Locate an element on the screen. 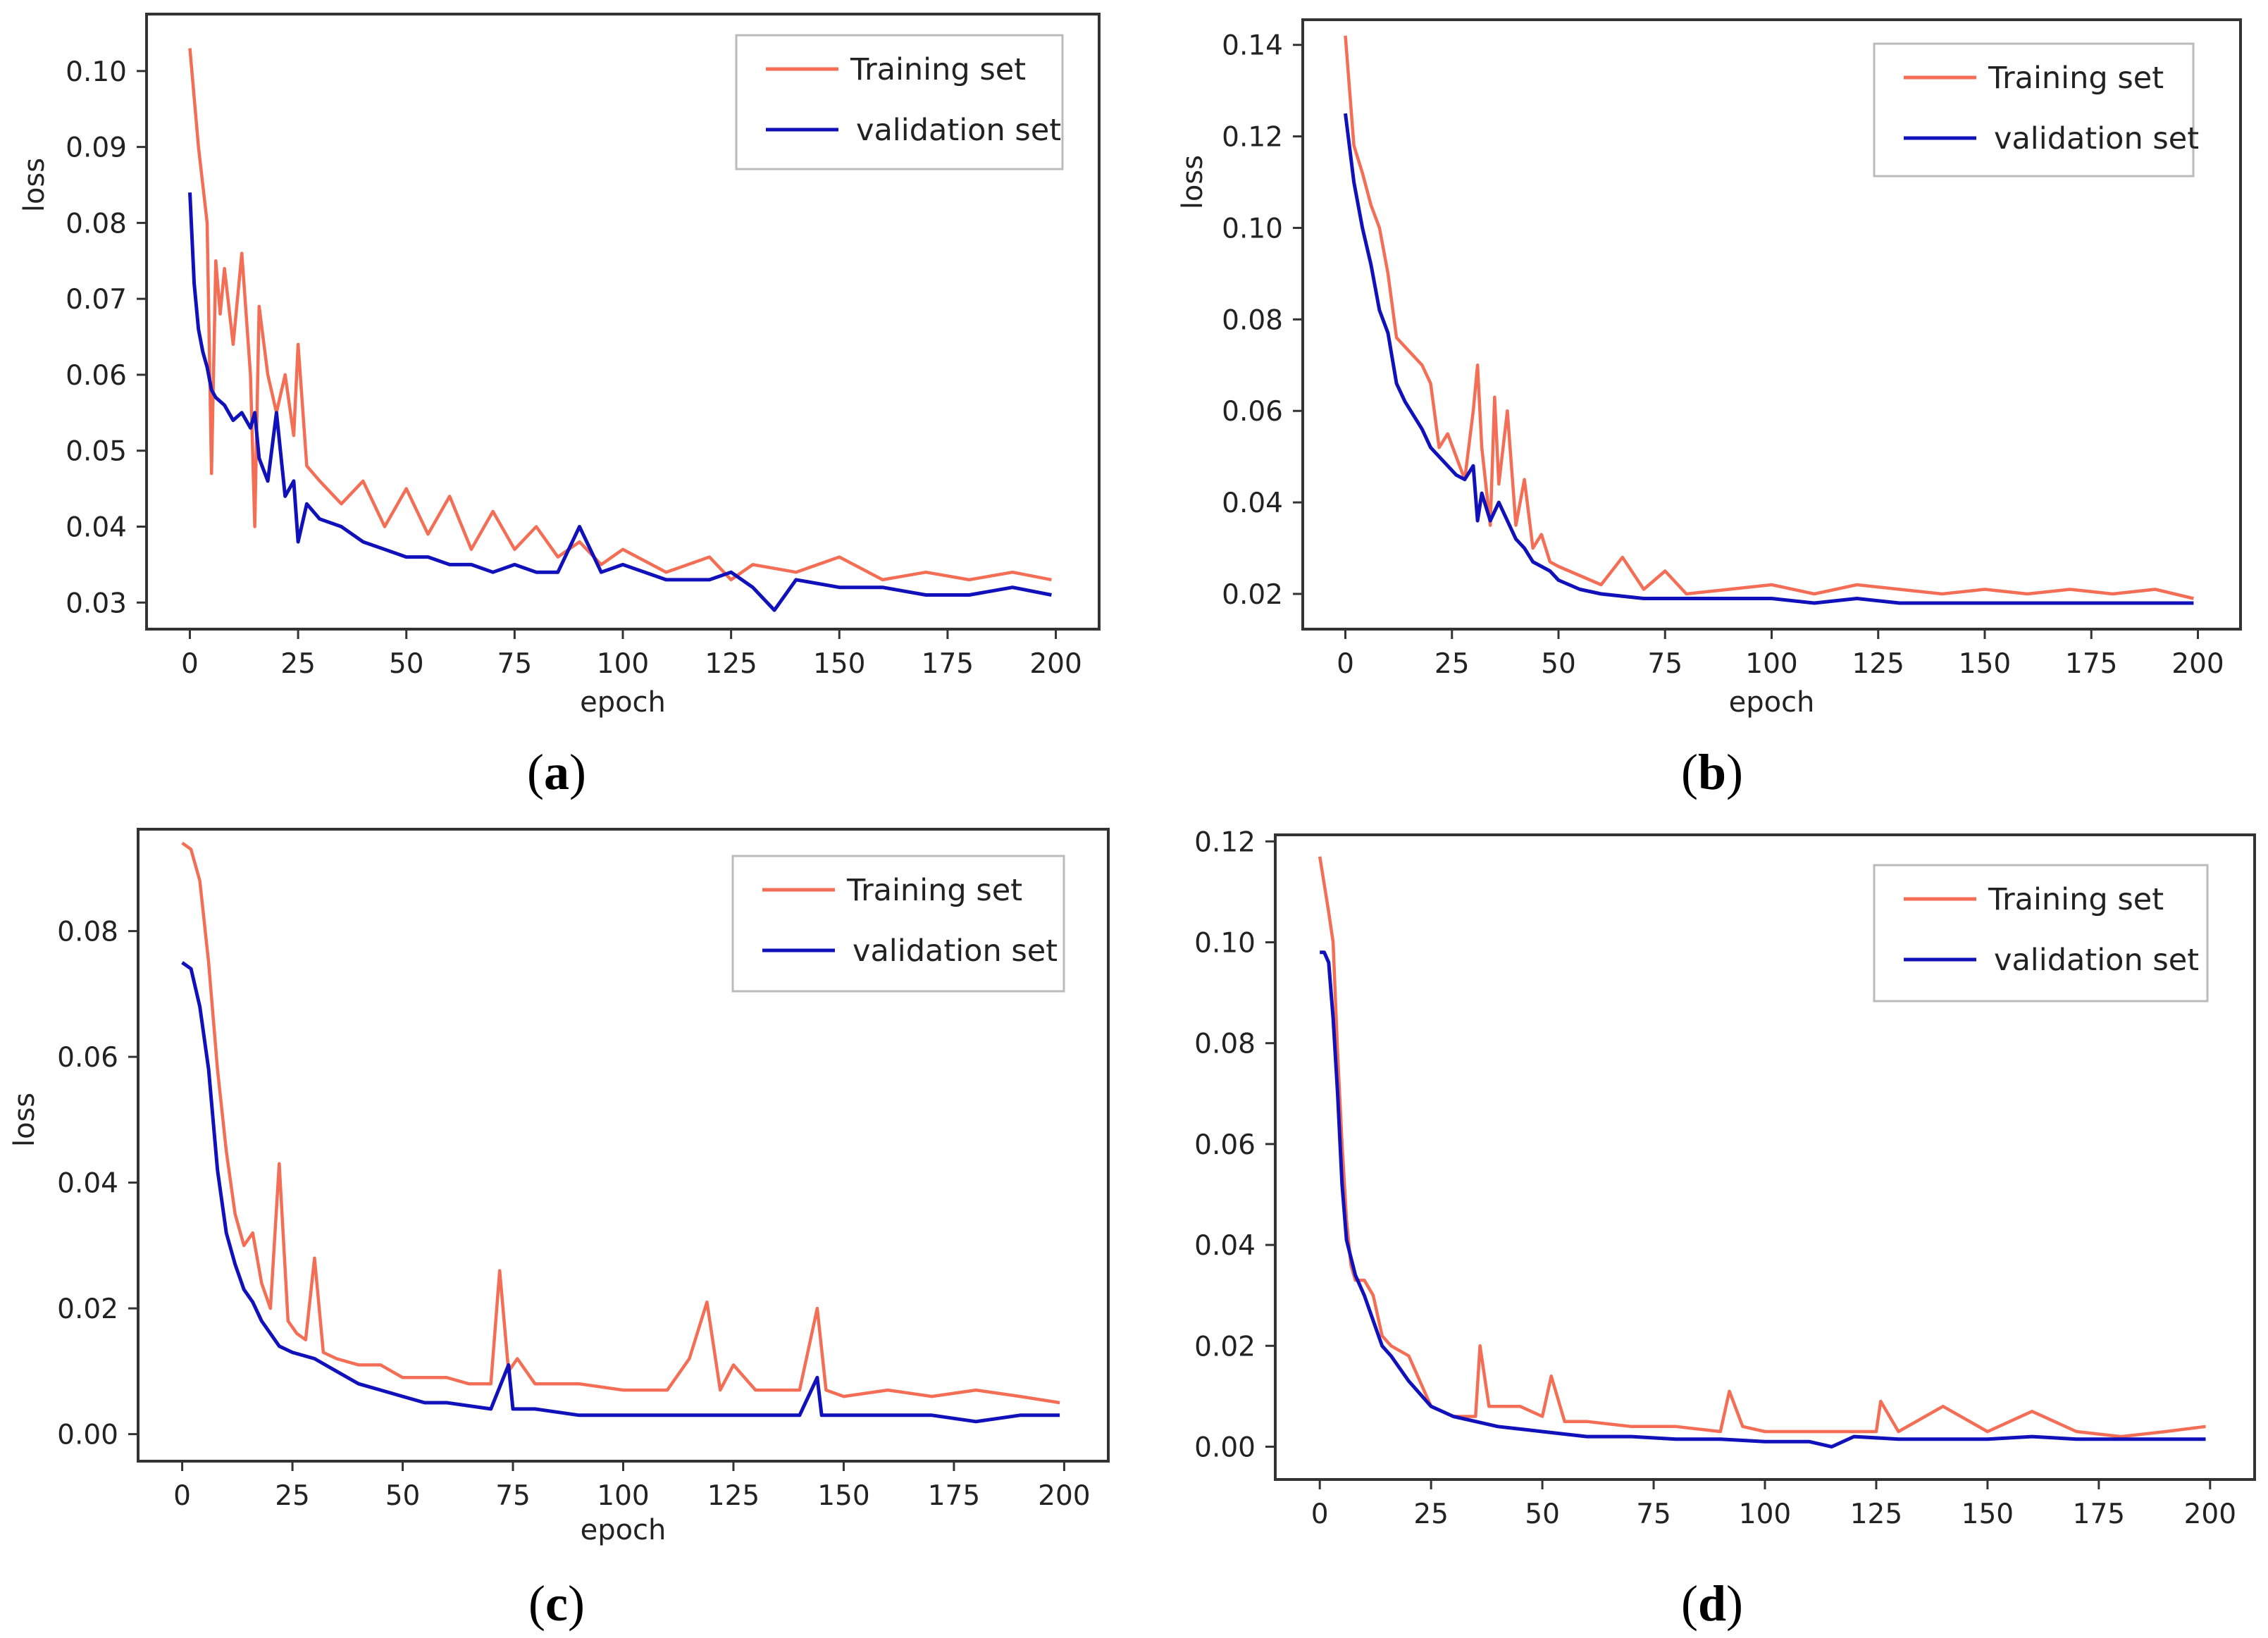  caption-letter: d is located at coordinates (1712, 1603).